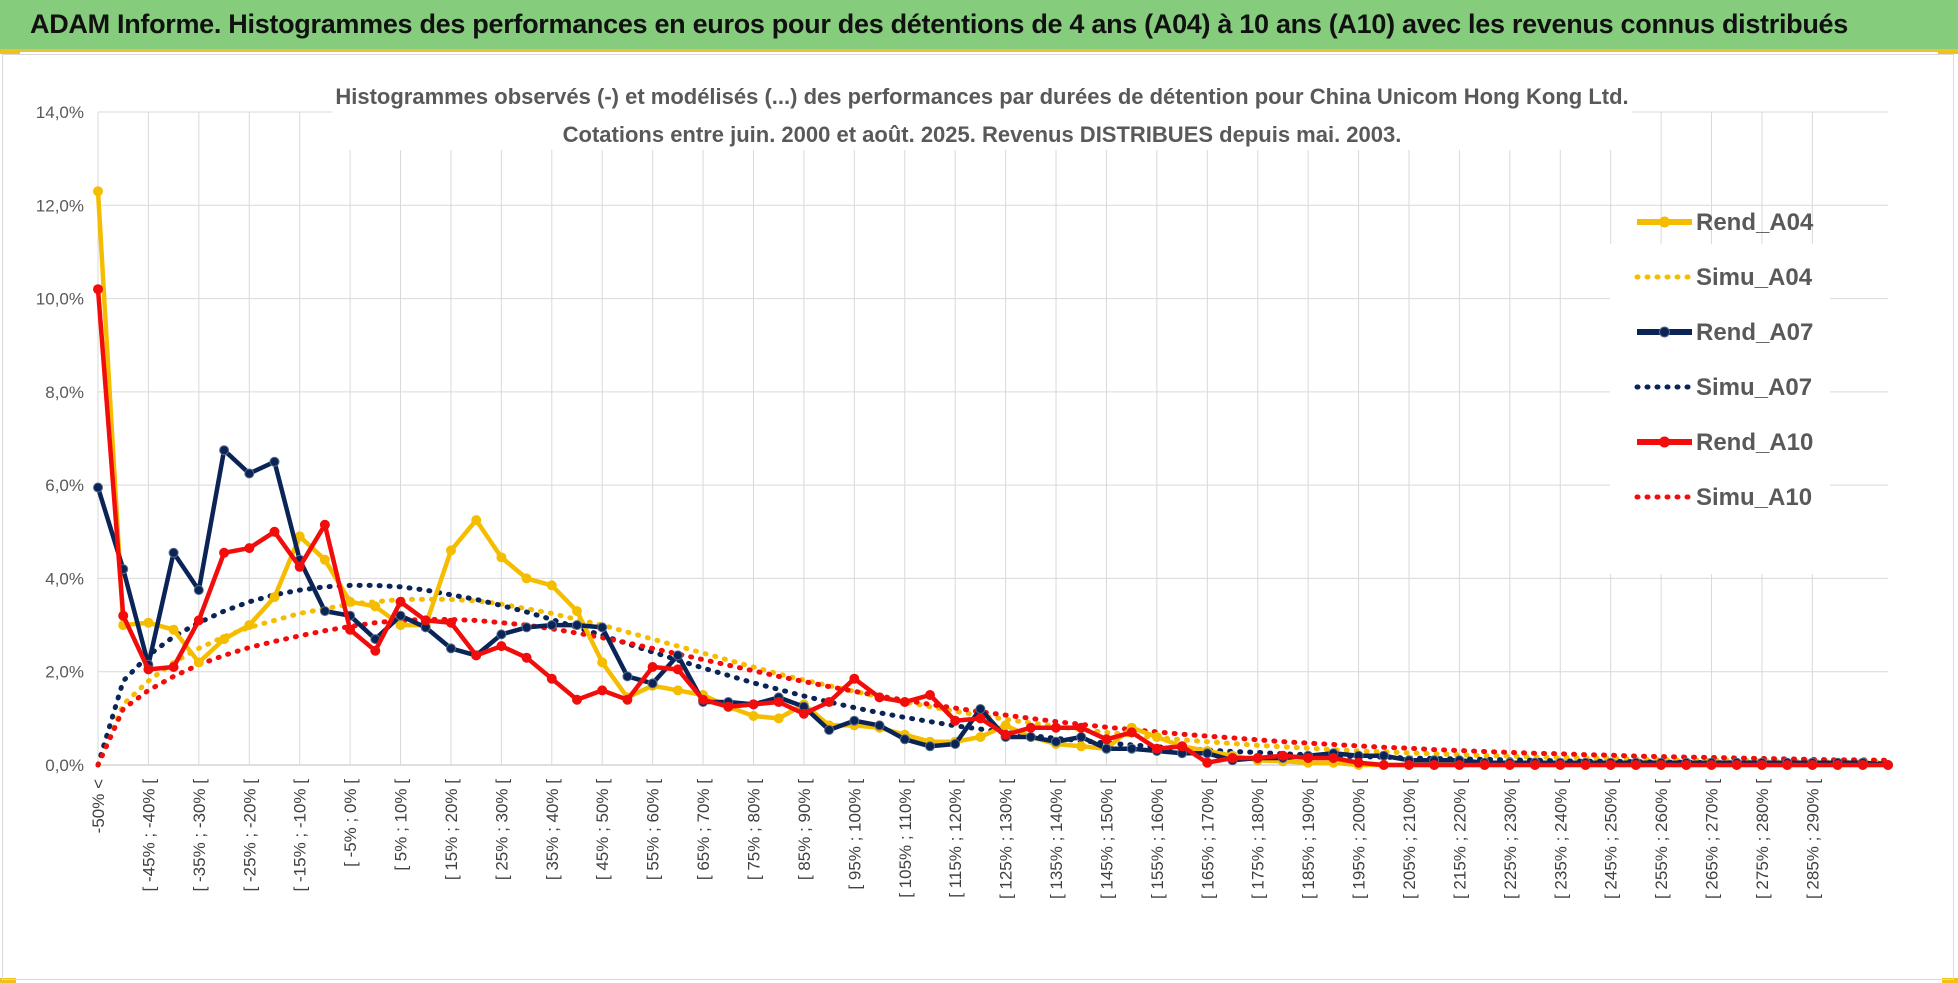 The width and height of the screenshot is (1958, 983). What do you see at coordinates (1560, 839) in the screenshot?
I see `x-tick-label: [ 235% ; 240% [` at bounding box center [1560, 839].